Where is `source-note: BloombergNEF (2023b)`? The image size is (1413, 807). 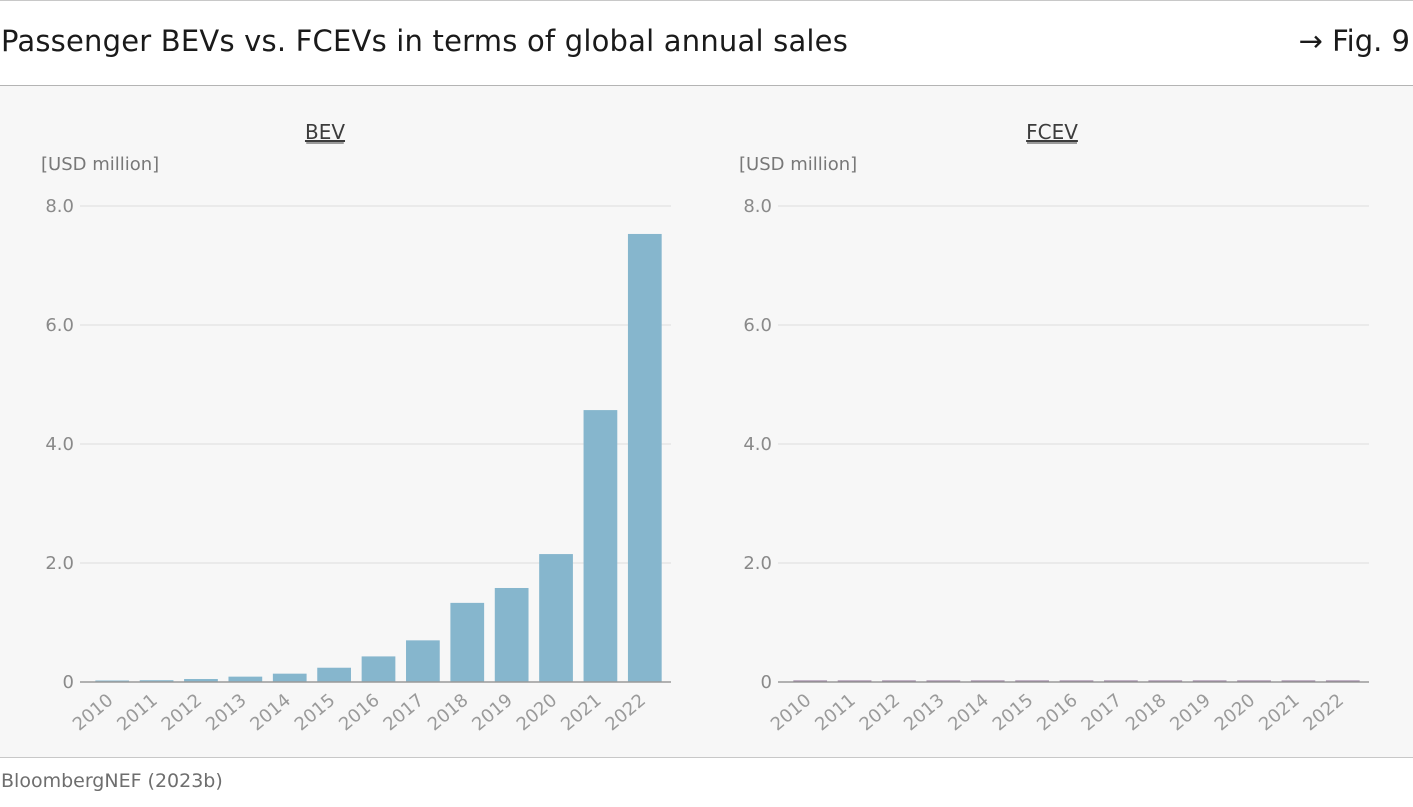
source-note: BloombergNEF (2023b) is located at coordinates (112, 781).